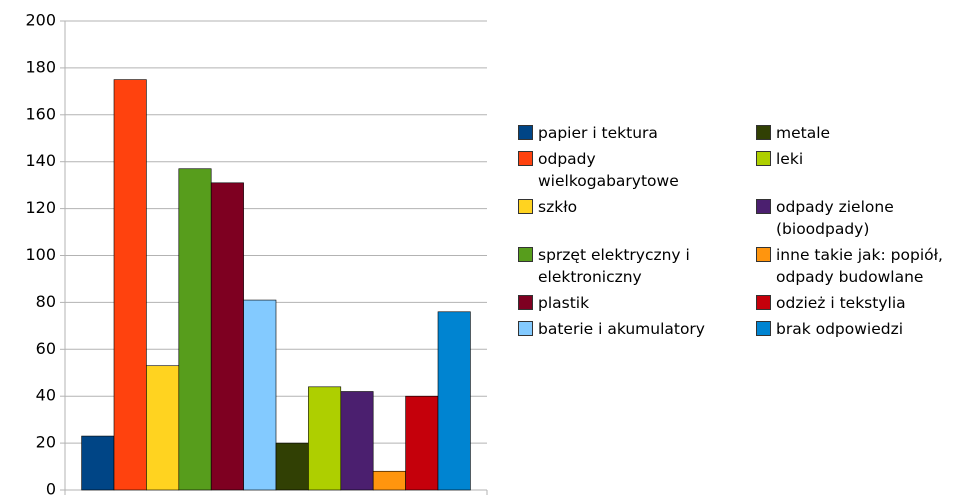  I want to click on legend-label: szkło, so click(558, 207).